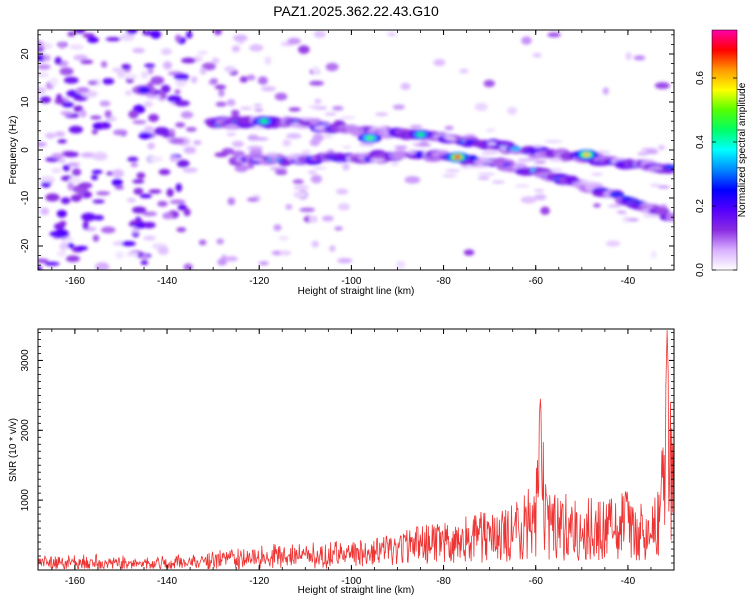 The height and width of the screenshot is (600, 750). I want to click on colorbar-tick-label: 0.4, so click(700, 142).